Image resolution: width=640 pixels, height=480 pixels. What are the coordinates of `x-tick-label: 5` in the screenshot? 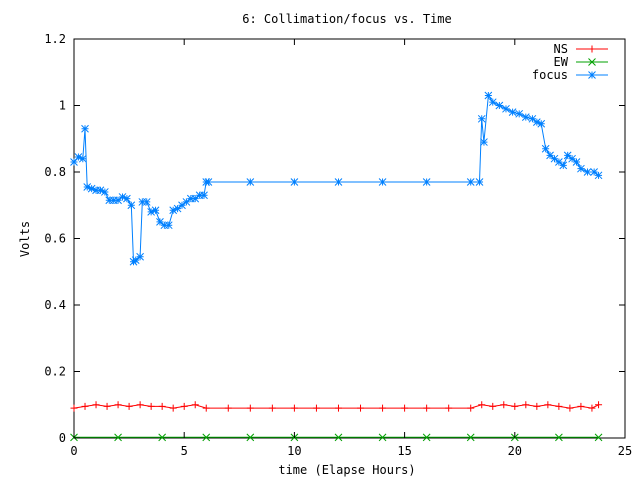 It's located at (184, 451).